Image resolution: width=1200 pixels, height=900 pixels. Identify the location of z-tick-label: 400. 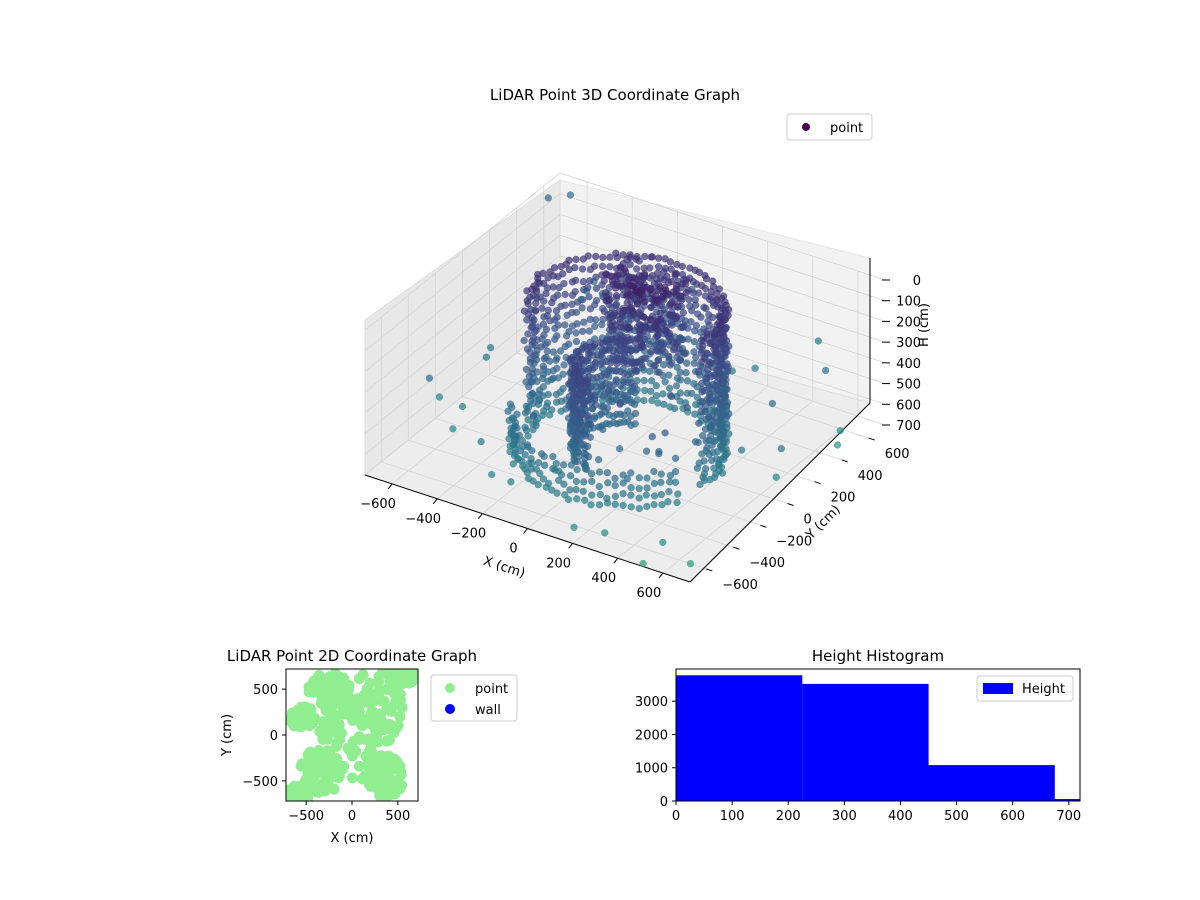
(908, 364).